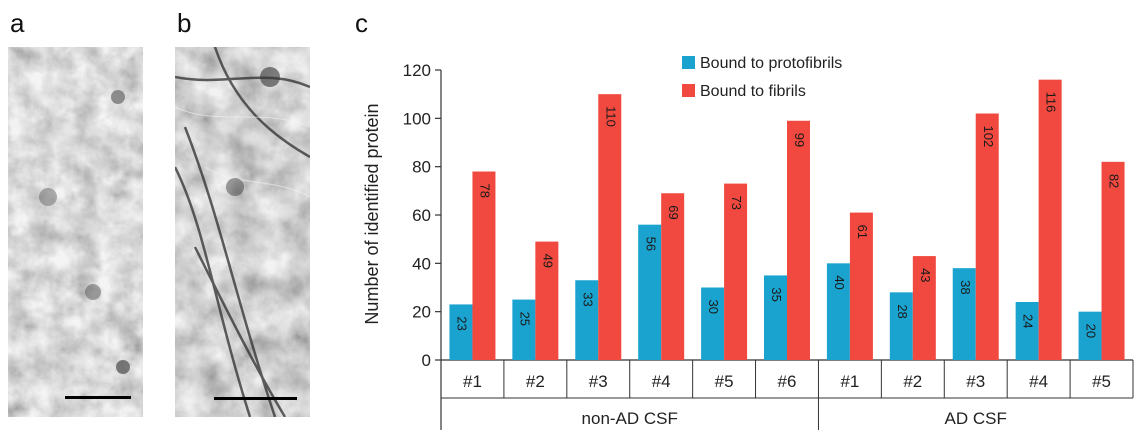 Image resolution: width=1138 pixels, height=435 pixels. Describe the element at coordinates (976, 418) in the screenshot. I see `group-label: AD CSF` at that location.